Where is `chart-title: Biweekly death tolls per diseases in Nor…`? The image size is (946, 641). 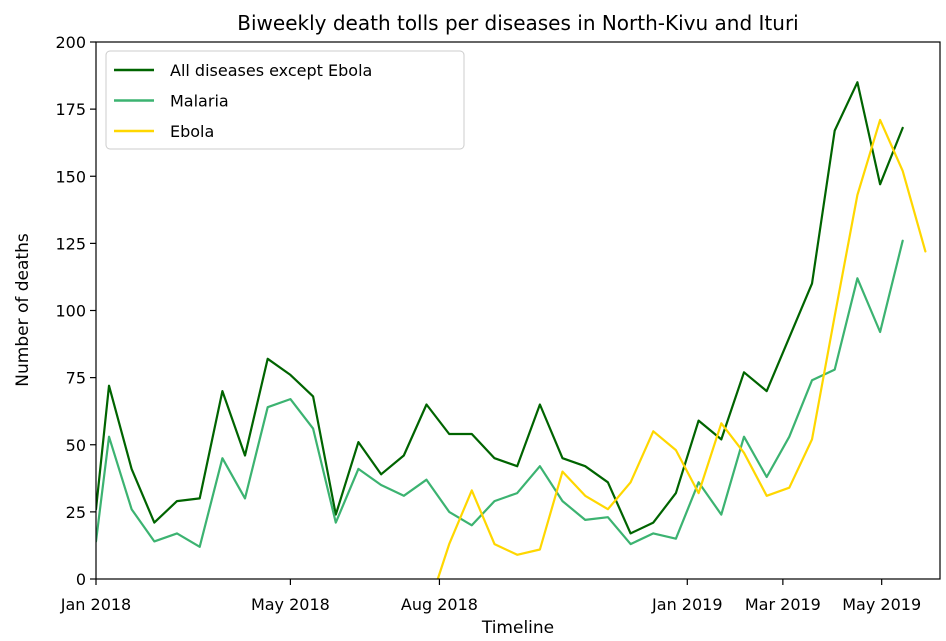 chart-title: Biweekly death tolls per diseases in Nor… is located at coordinates (517, 23).